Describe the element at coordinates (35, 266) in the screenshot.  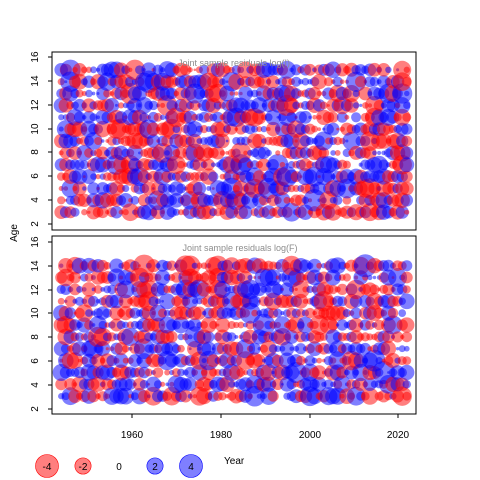
I see `bottom-ytick-label: 14` at that location.